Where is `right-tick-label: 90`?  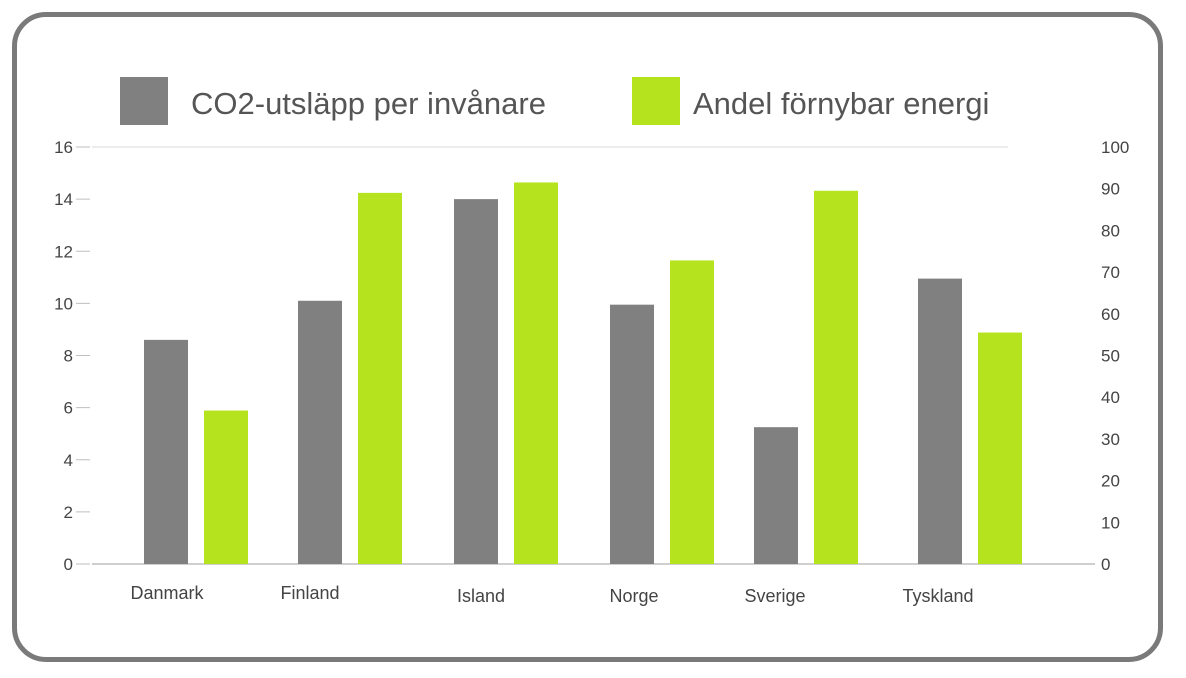
right-tick-label: 90 is located at coordinates (1110, 189).